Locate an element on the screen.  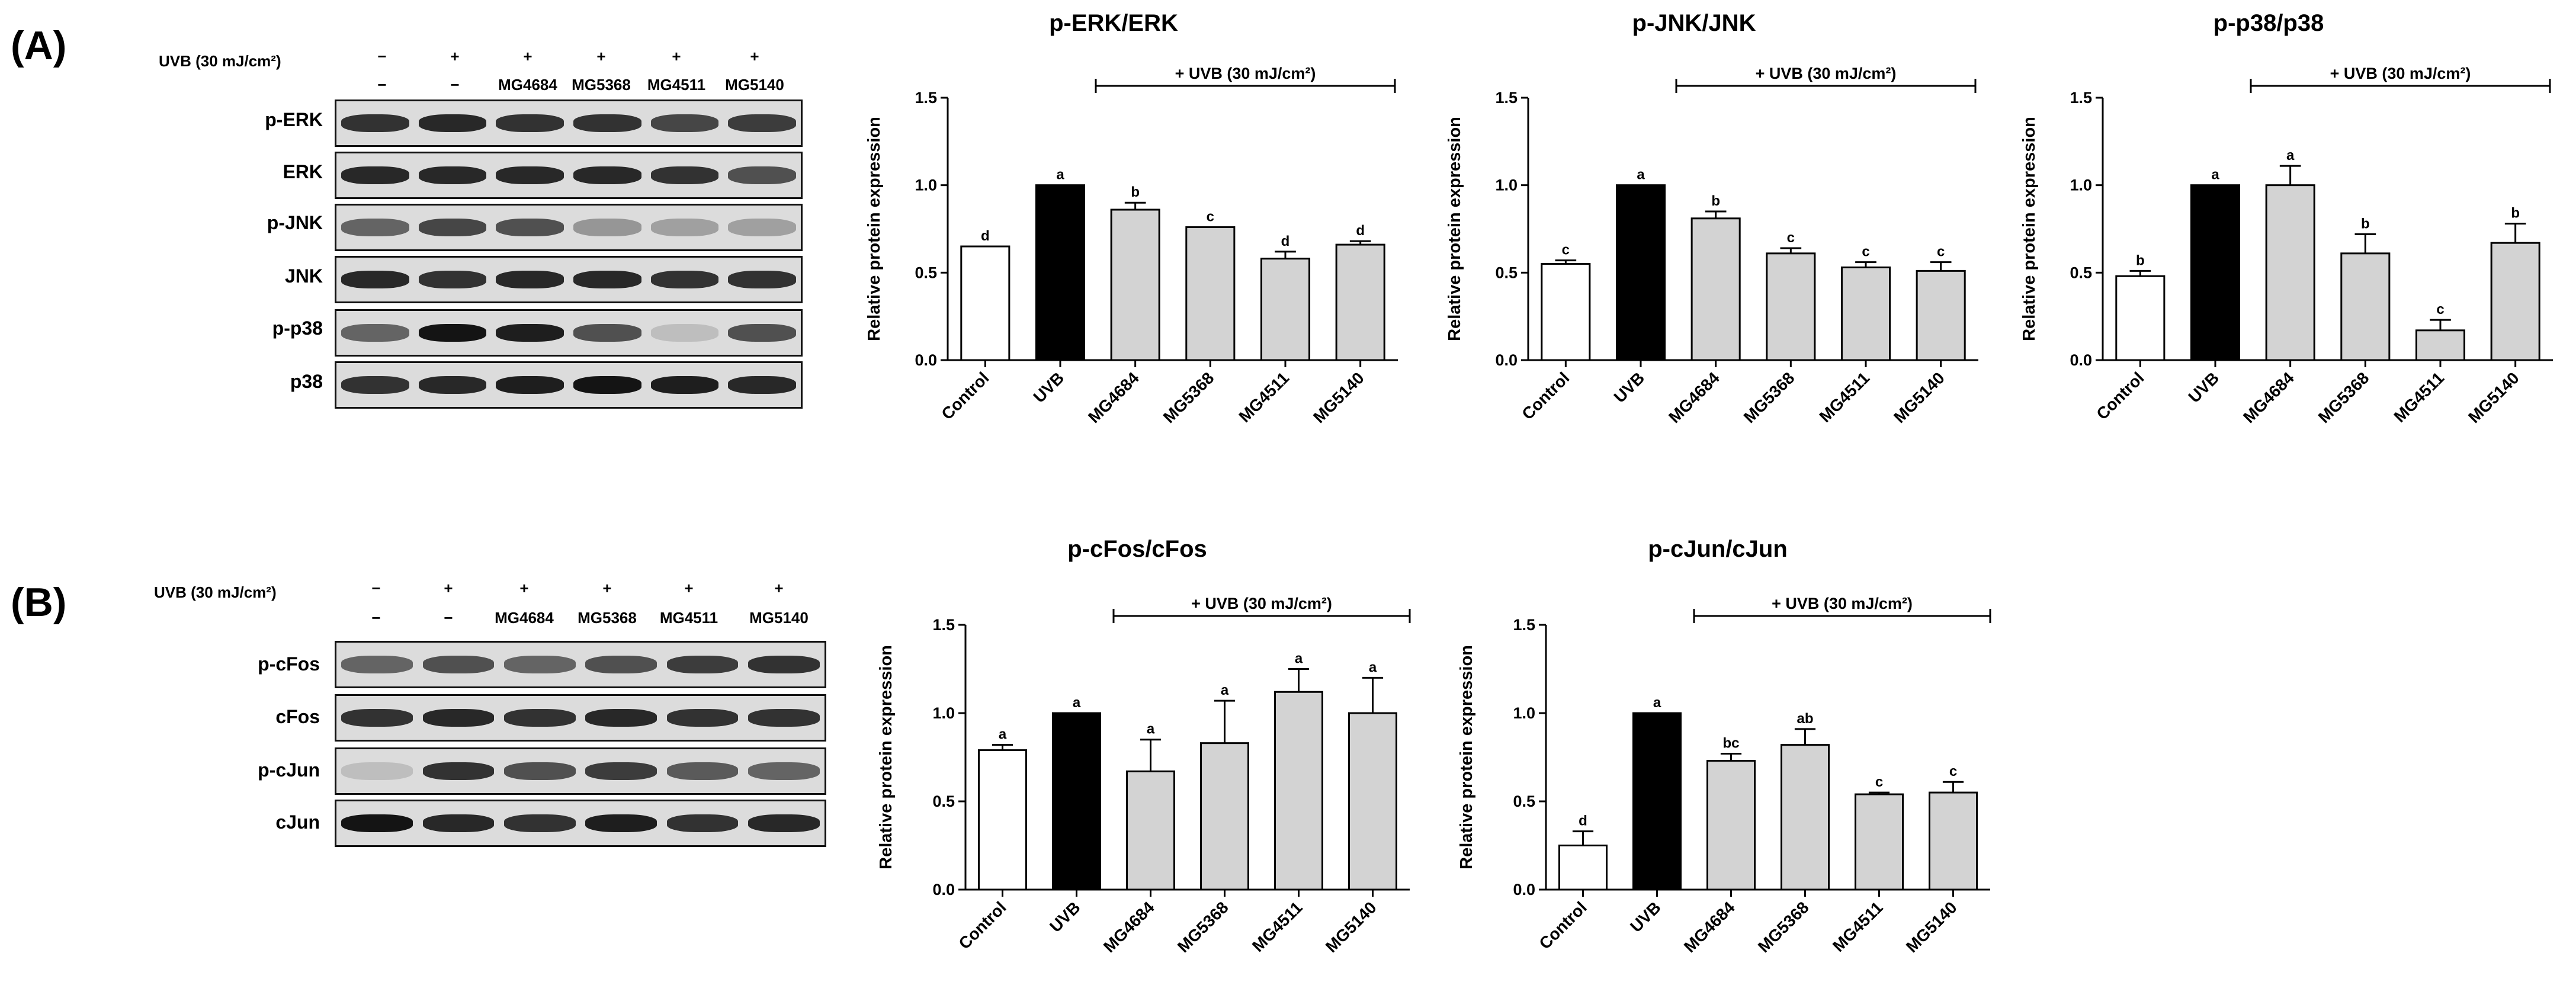
bar-uvb is located at coordinates (1640, 272).